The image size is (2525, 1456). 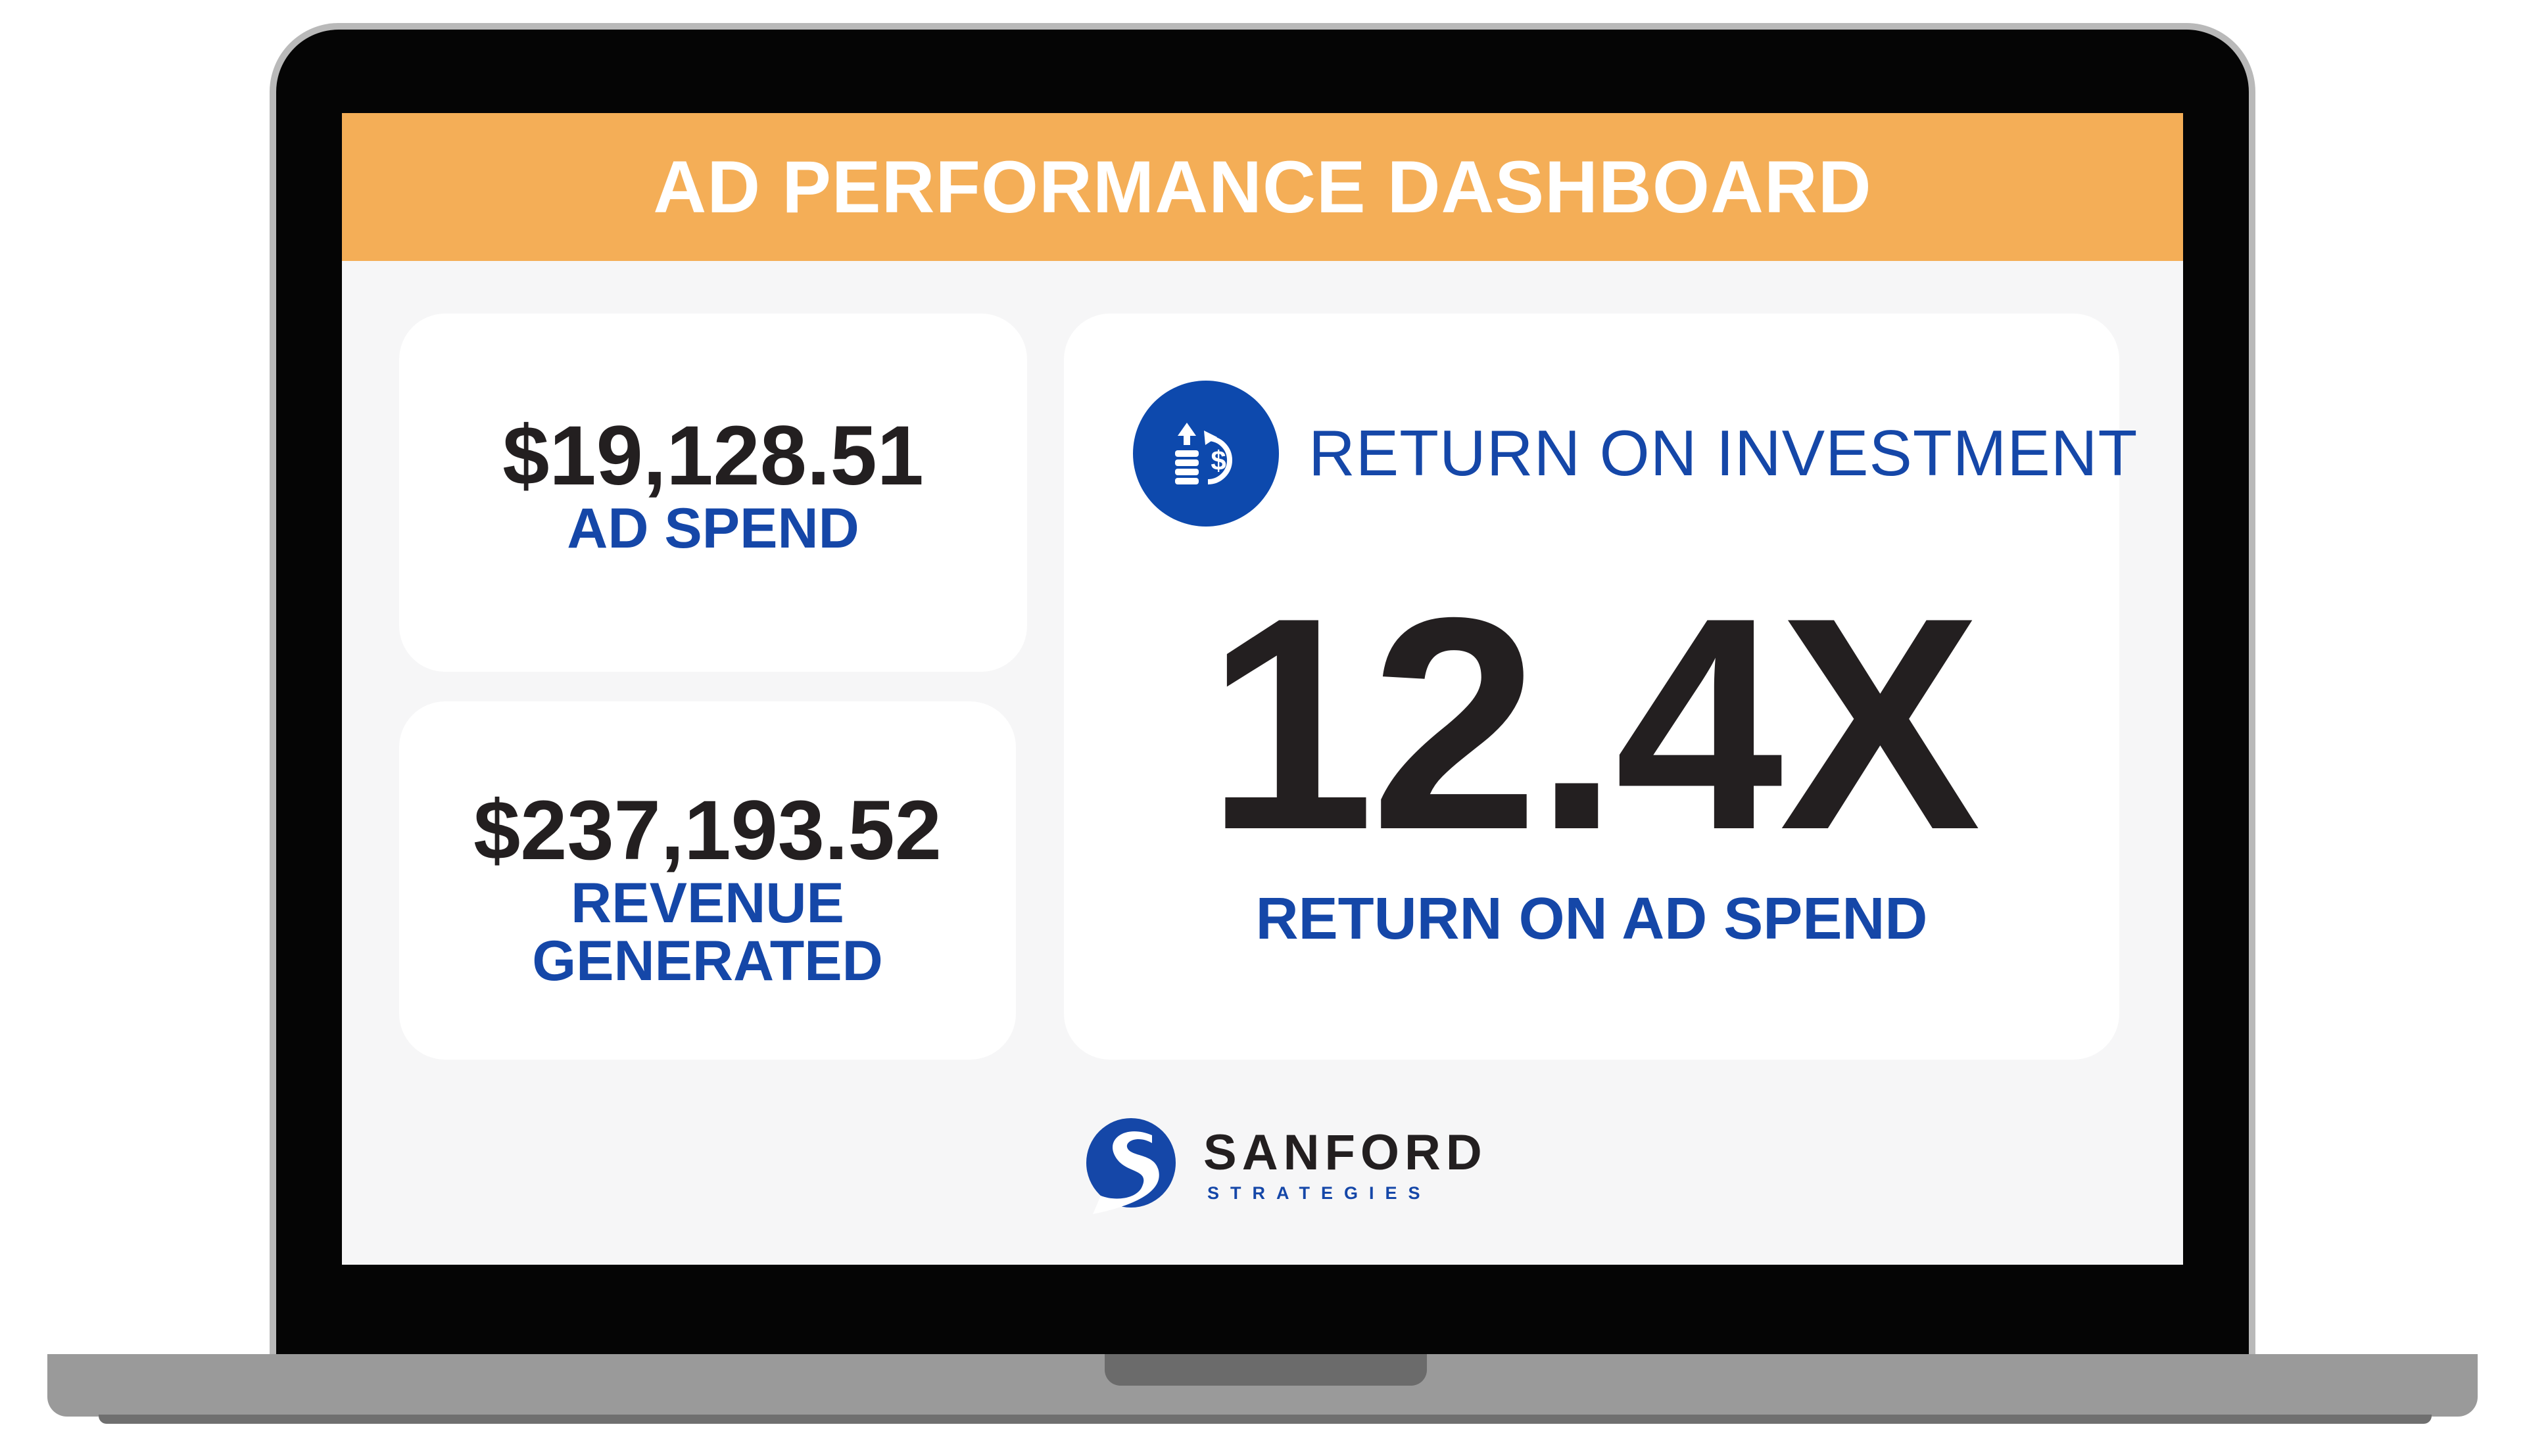 I want to click on dashboard-header: AD PERFORMANCE DASHBOARD, so click(x=1262, y=187).